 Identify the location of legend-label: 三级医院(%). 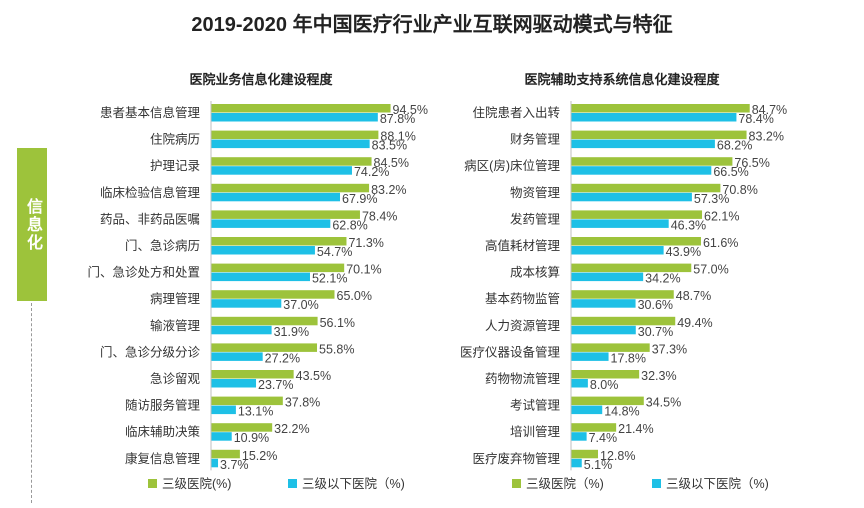
(196, 484).